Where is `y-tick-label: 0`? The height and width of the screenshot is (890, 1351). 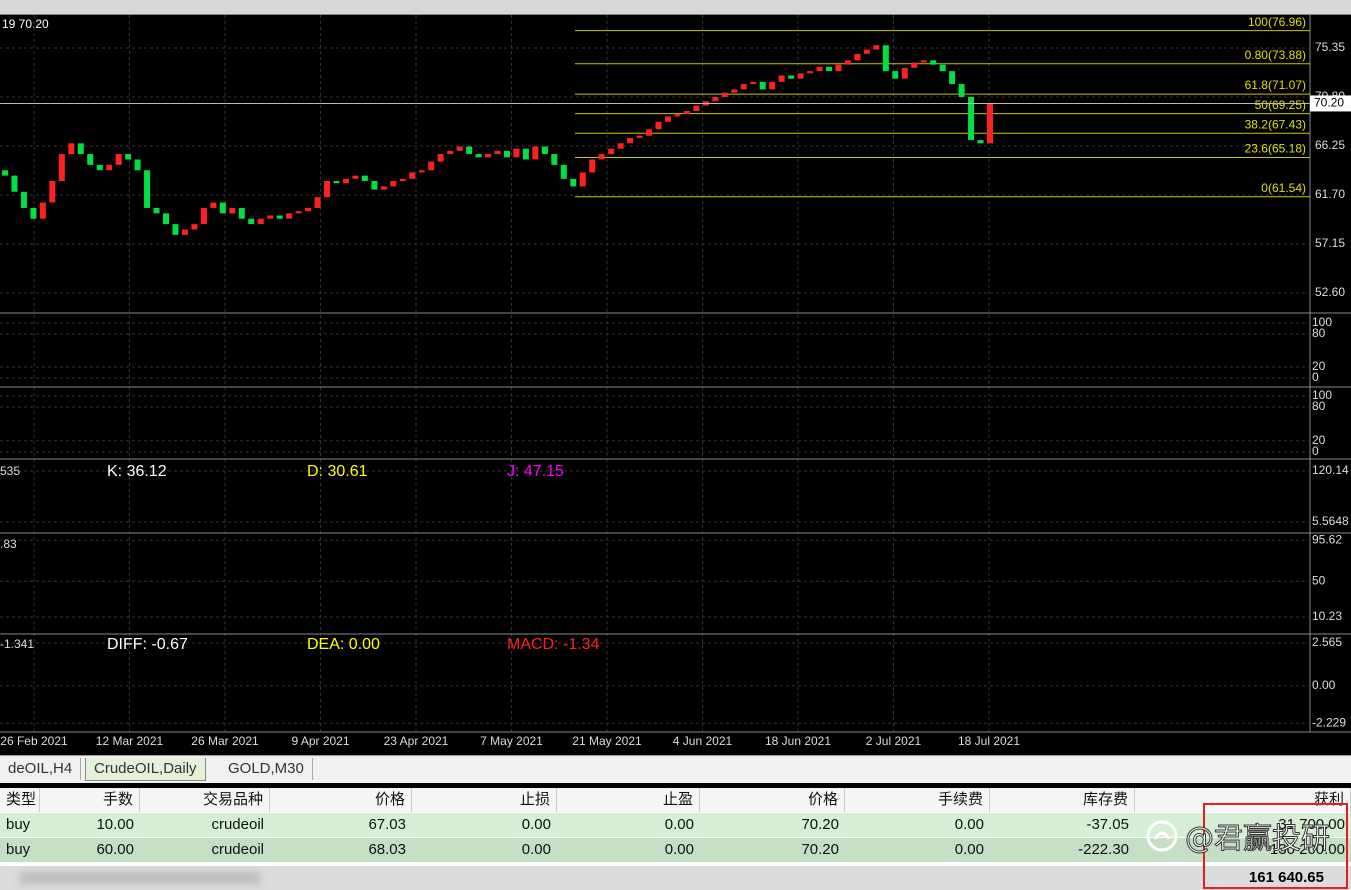
y-tick-label: 0 is located at coordinates (1315, 451).